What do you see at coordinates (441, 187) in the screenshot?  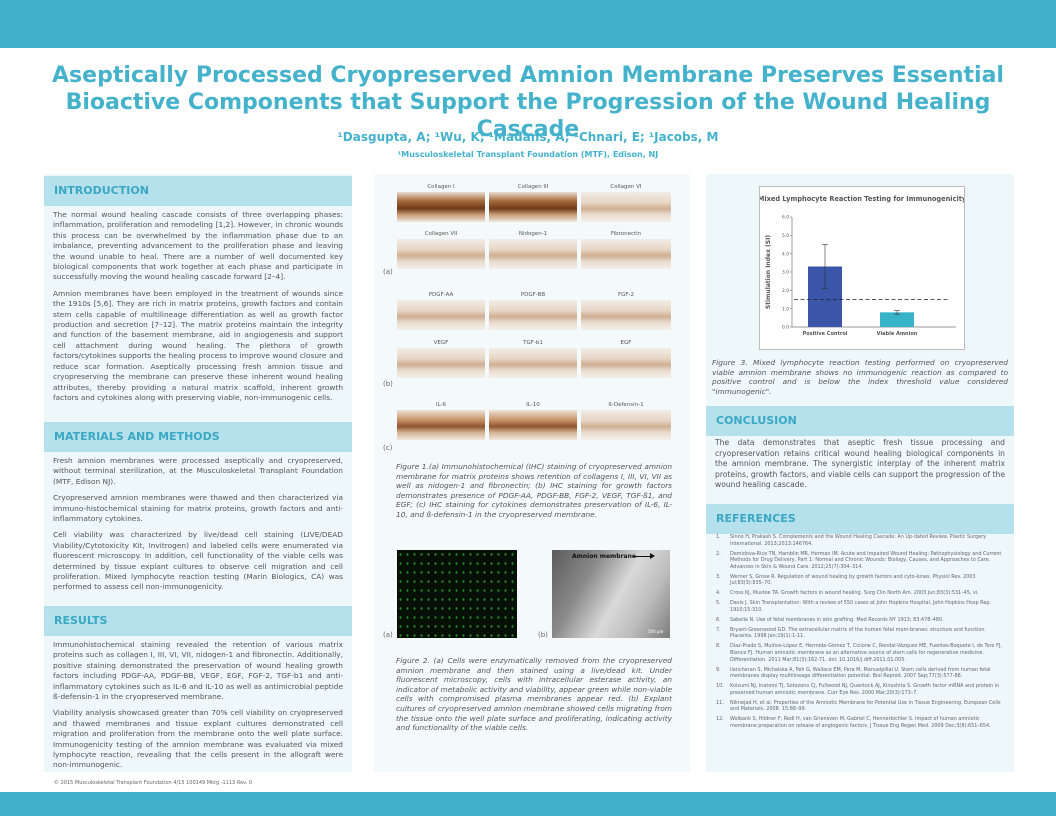 I see `histo-label: Collagen I` at bounding box center [441, 187].